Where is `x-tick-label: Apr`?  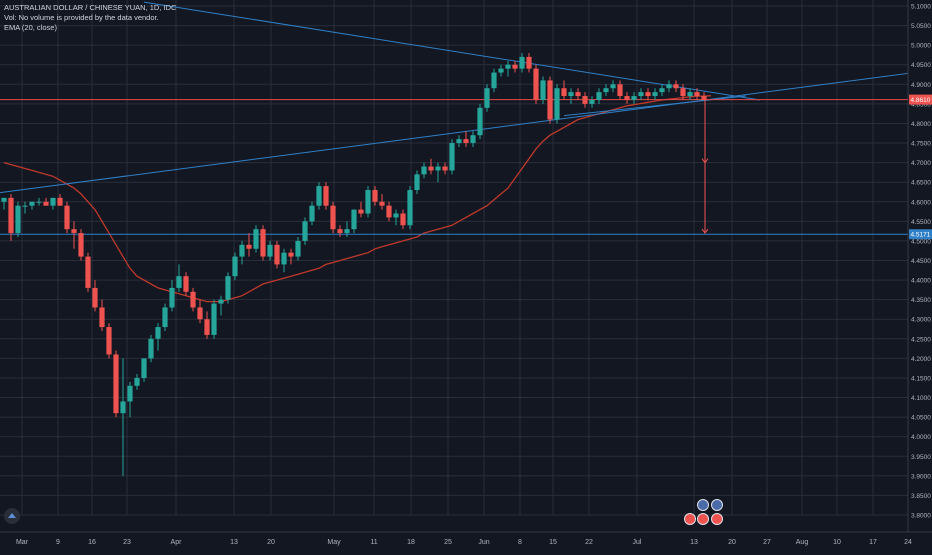
x-tick-label: Apr is located at coordinates (177, 542).